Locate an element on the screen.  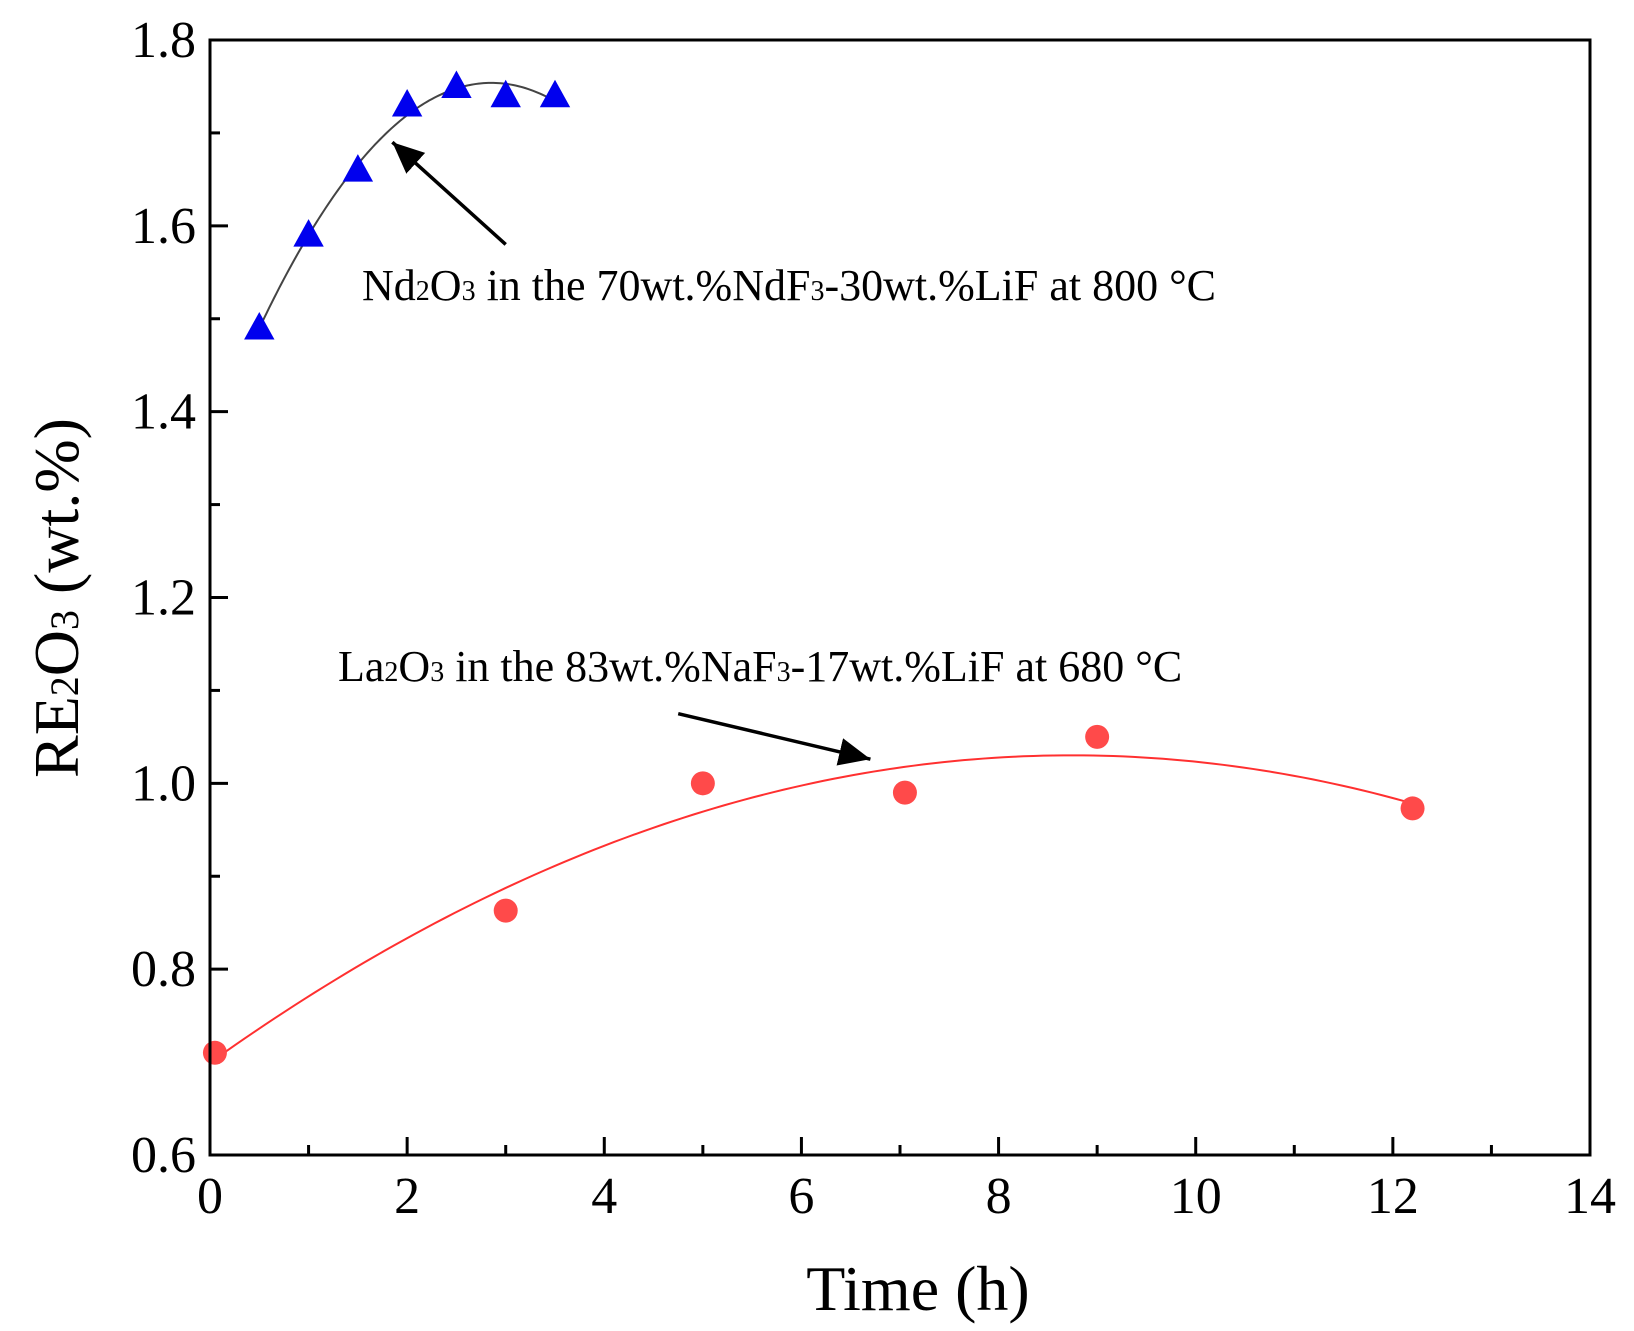
annotation-text: La is located at coordinates (361, 666).